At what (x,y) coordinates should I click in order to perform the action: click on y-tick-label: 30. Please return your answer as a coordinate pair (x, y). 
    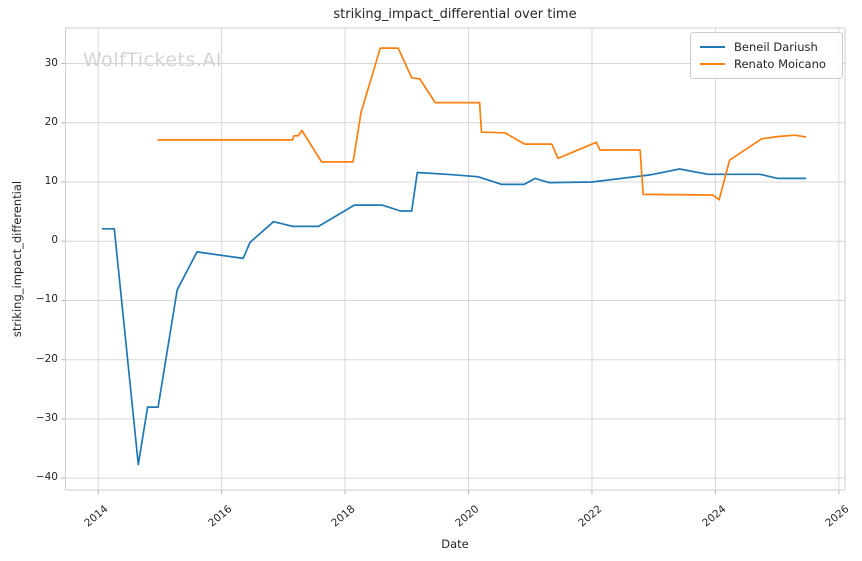
    Looking at the image, I should click on (51, 62).